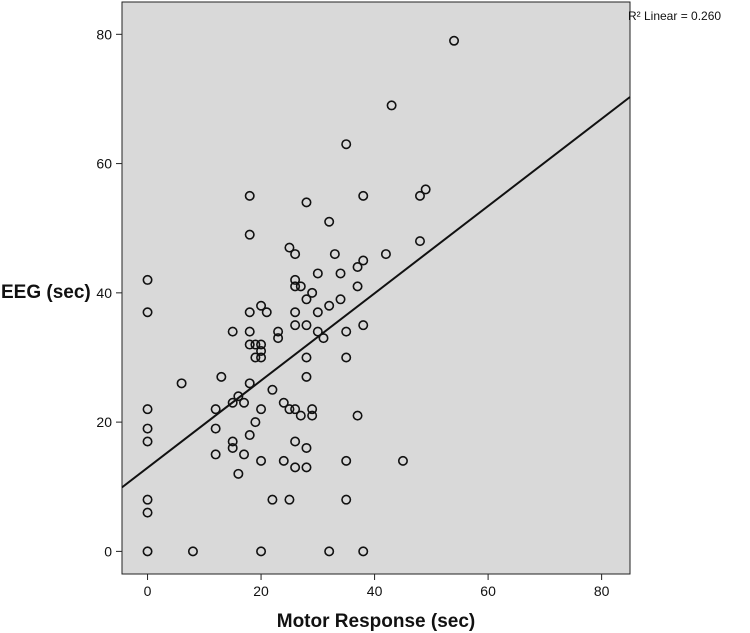 The width and height of the screenshot is (750, 633). I want to click on x-tick-label: 60, so click(488, 591).